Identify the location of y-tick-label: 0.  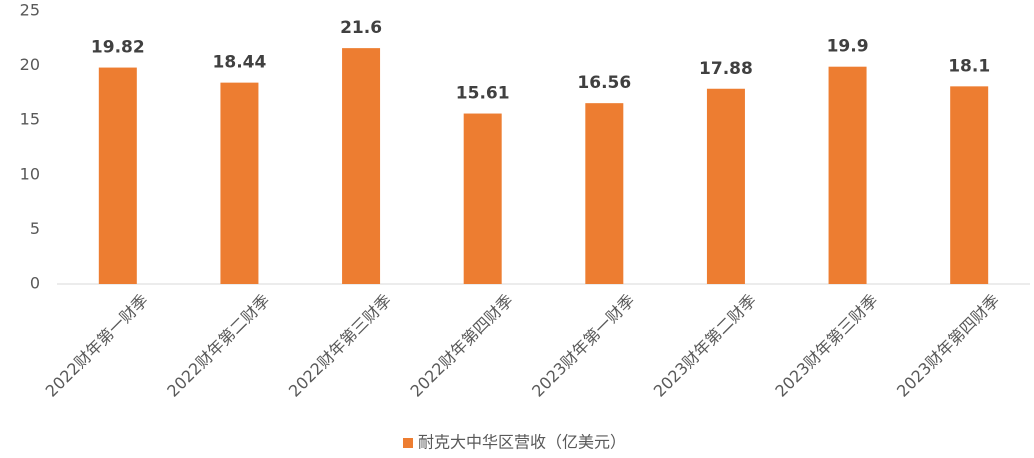
(35, 283).